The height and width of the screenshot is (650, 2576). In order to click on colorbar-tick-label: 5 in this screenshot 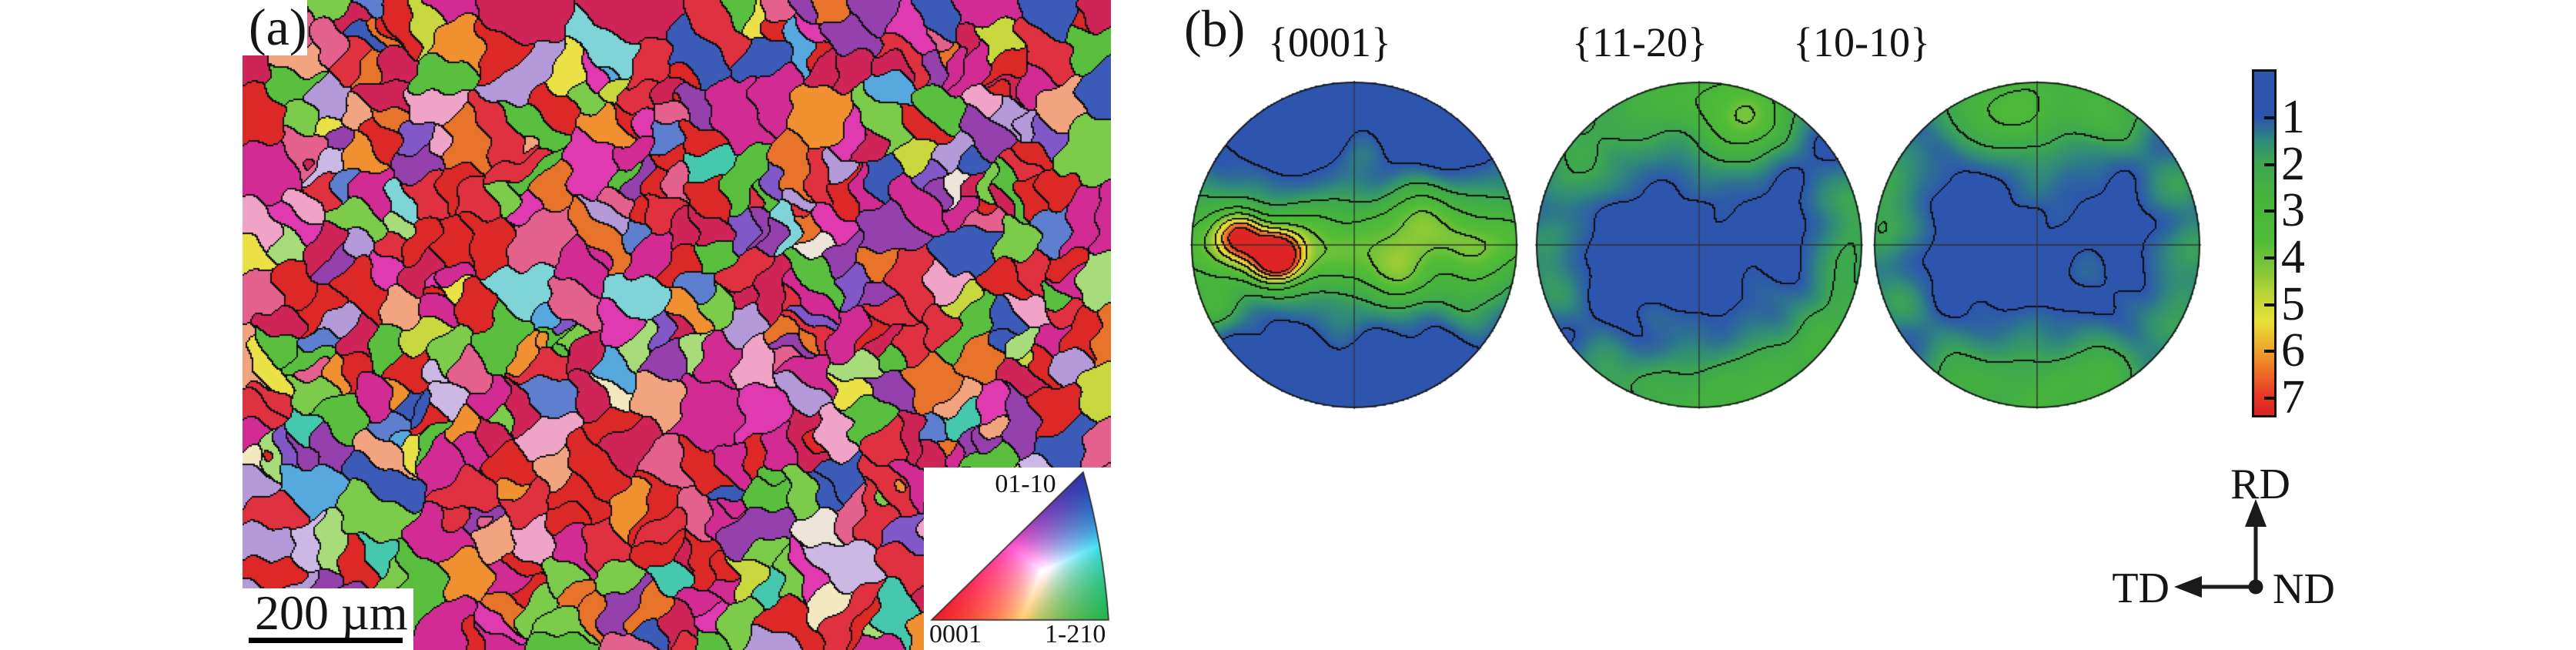, I will do `click(2293, 303)`.